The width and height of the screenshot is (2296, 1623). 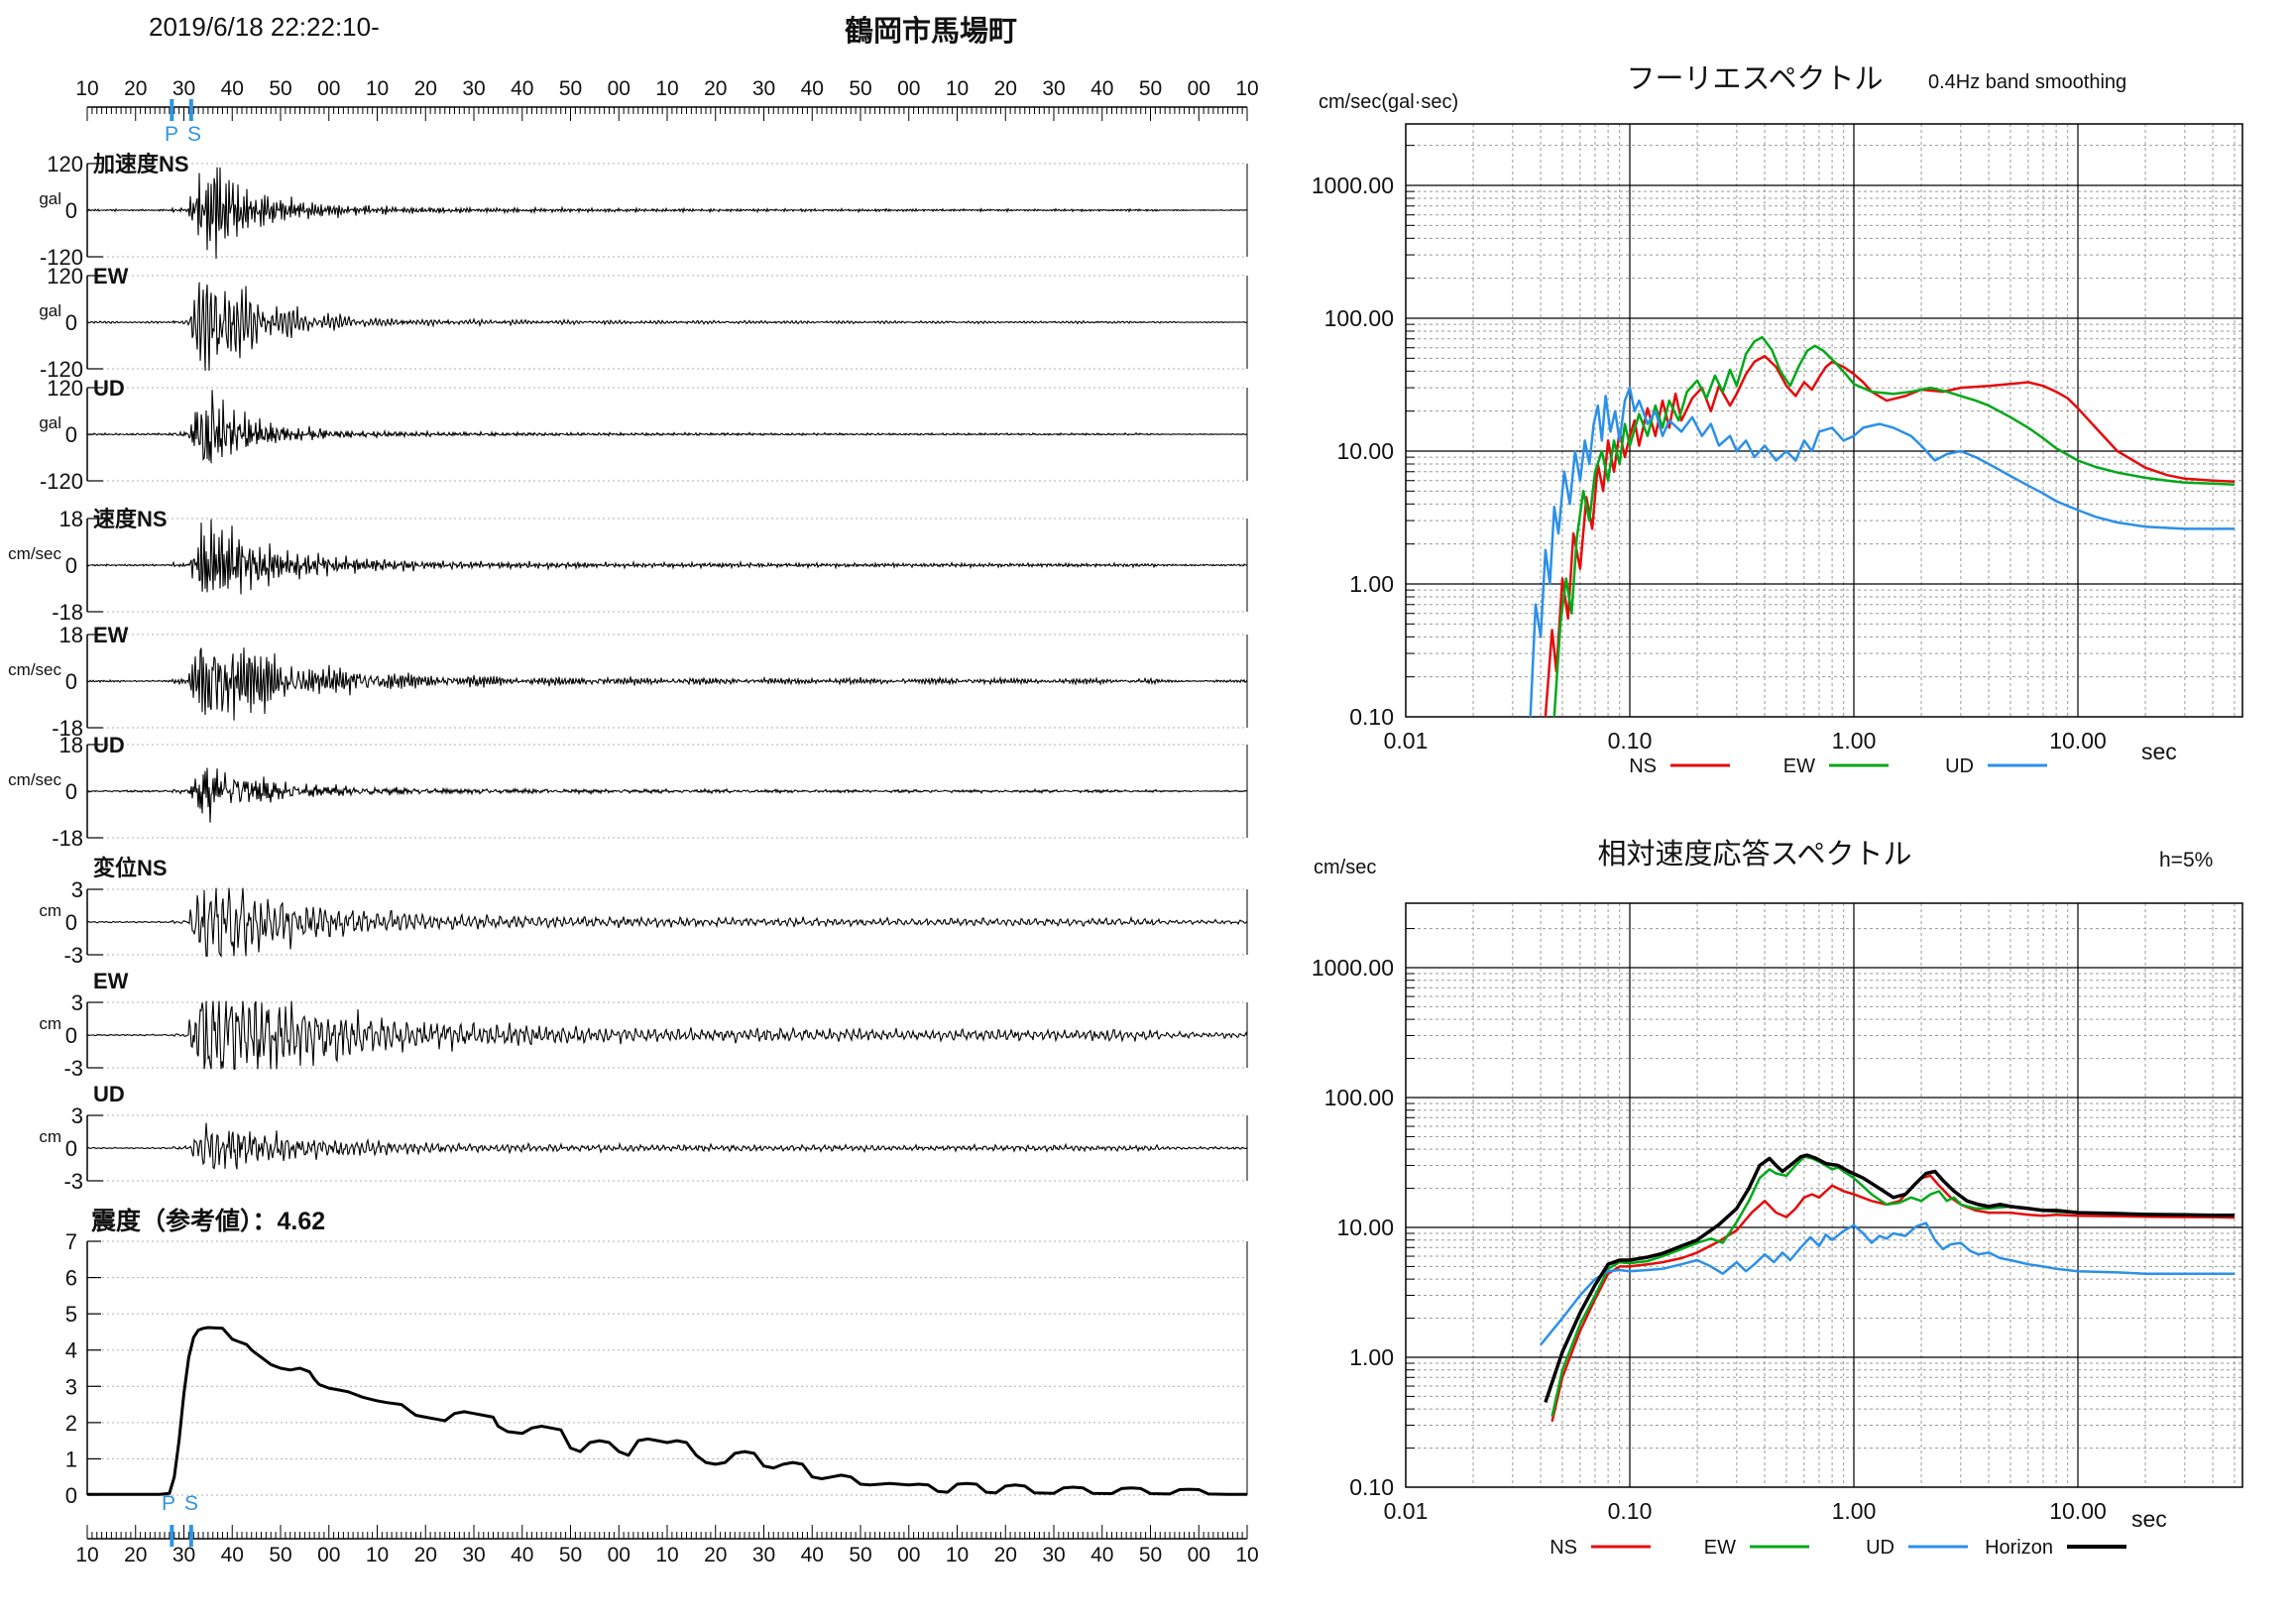 I want to click on legend-label-horizon: Horizon, so click(x=2019, y=1548).